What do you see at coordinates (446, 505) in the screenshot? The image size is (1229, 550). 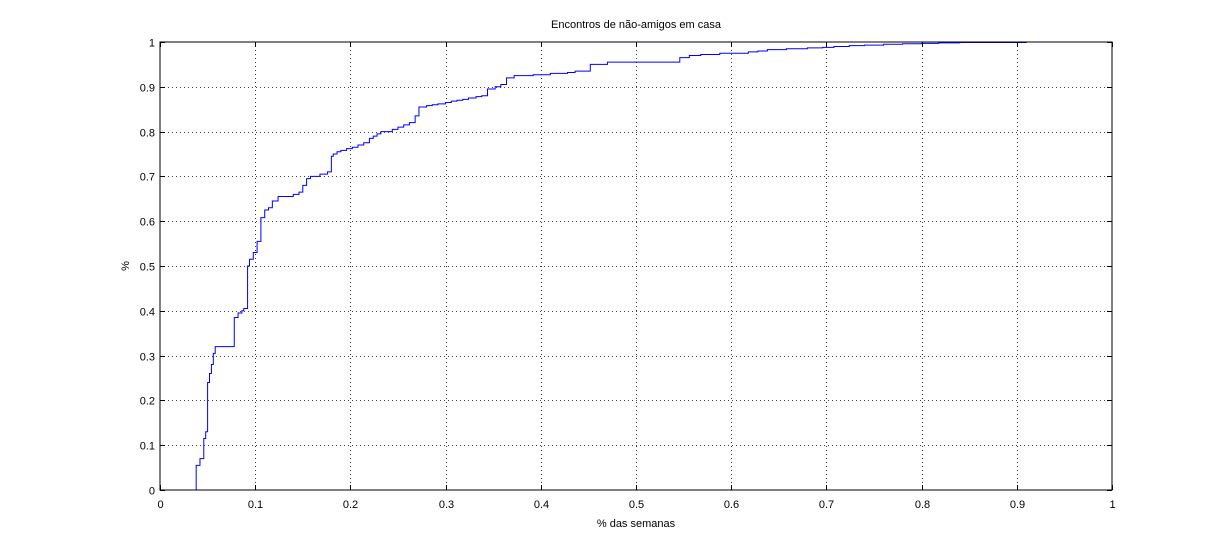 I see `x-tick-label: 0.3` at bounding box center [446, 505].